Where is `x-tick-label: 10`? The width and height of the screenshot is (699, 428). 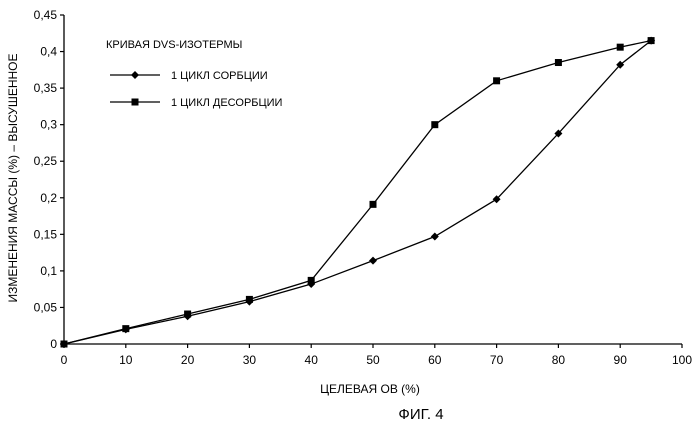
x-tick-label: 10 is located at coordinates (126, 360).